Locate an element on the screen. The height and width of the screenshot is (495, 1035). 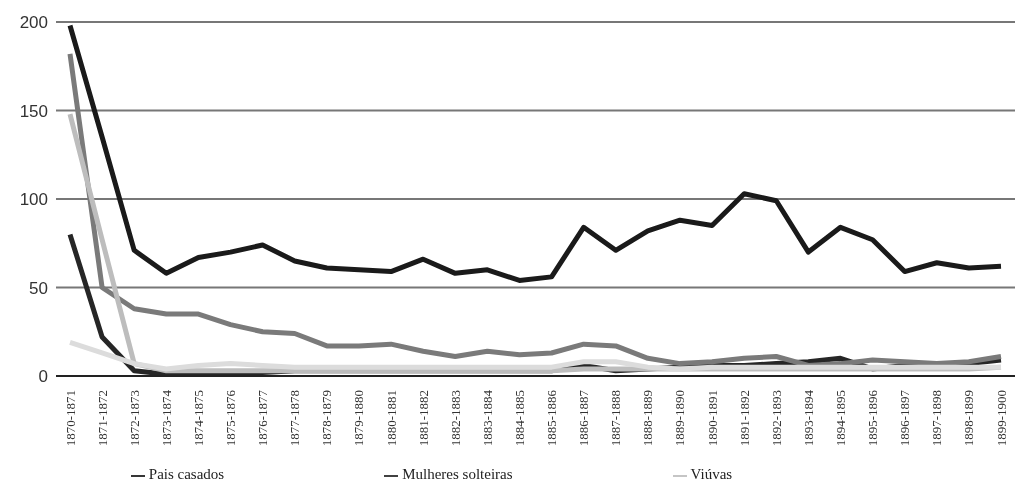
x-tick-label: 1885-1886 is located at coordinates (552, 418).